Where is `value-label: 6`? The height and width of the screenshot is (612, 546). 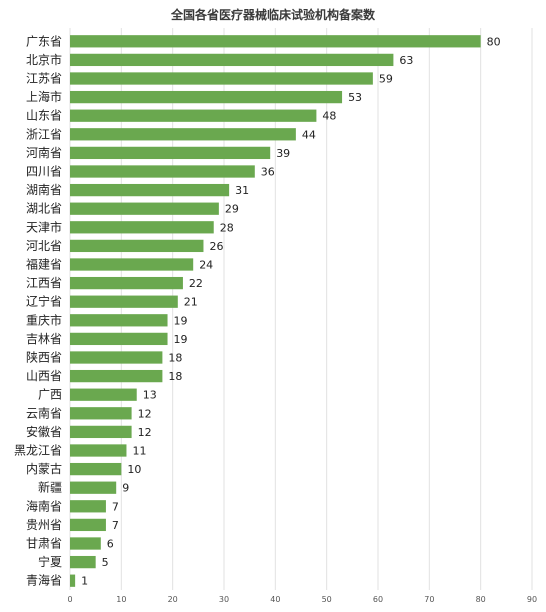
value-label: 6 is located at coordinates (110, 544).